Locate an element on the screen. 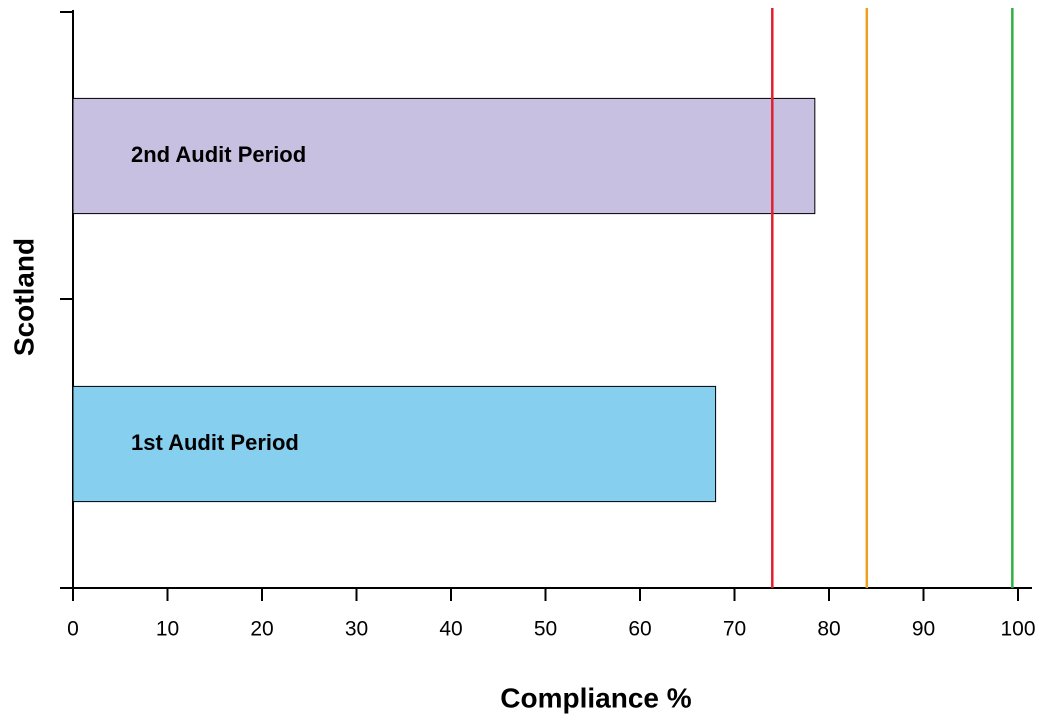  x-tick-label: 40 is located at coordinates (450, 629).